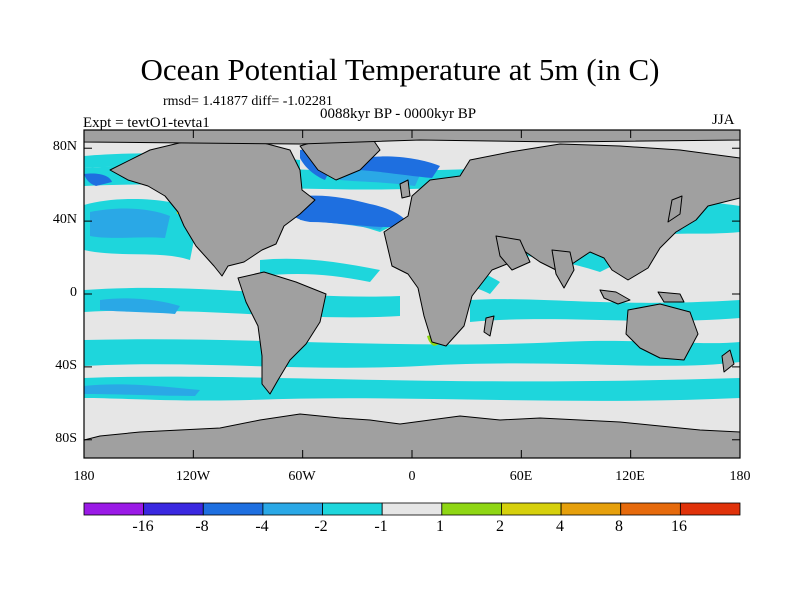 The image size is (800, 600). Describe the element at coordinates (302, 476) in the screenshot. I see `lon-label-60w: 60W` at that location.